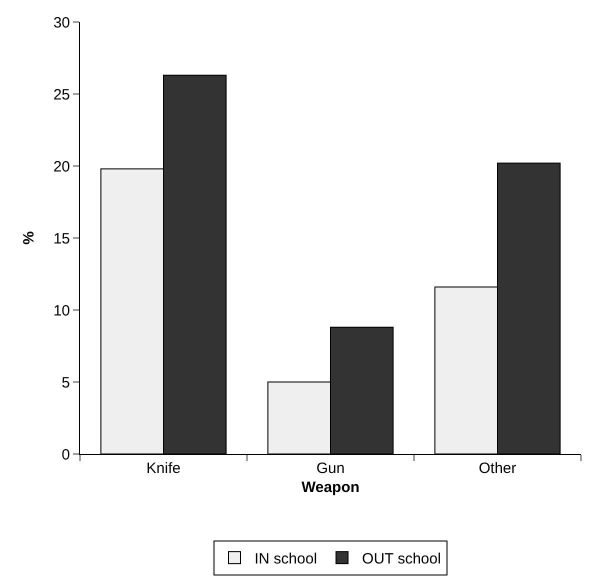  Describe the element at coordinates (61, 311) in the screenshot. I see `y-tick-label: 10` at that location.